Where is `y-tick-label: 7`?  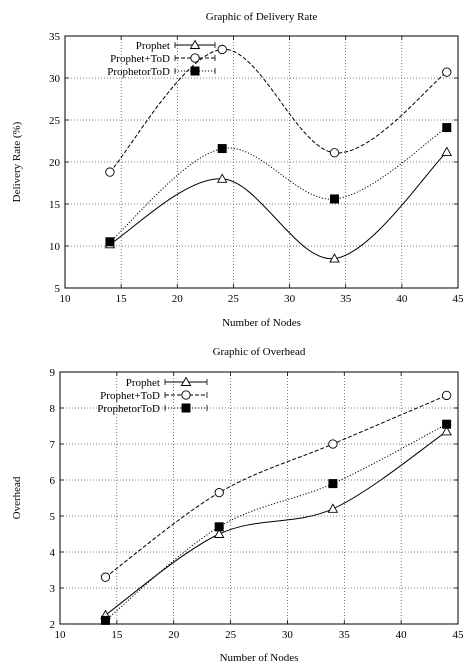
y-tick-label: 7 is located at coordinates (53, 445).